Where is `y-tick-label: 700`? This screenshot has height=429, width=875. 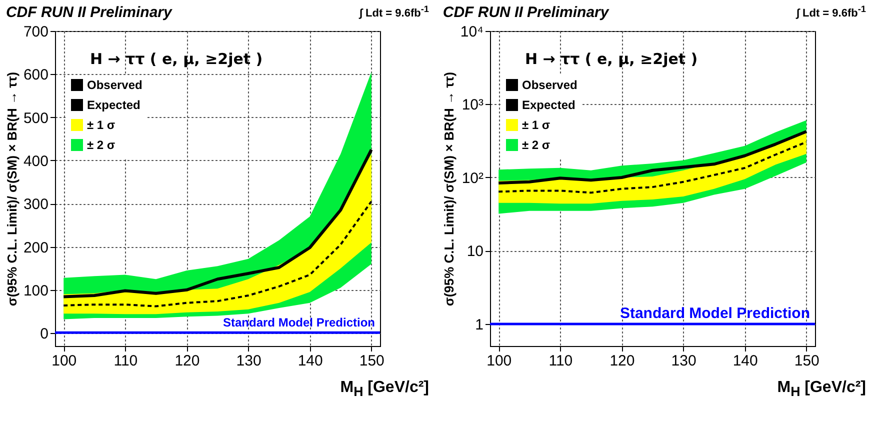
y-tick-label: 700 is located at coordinates (35, 32).